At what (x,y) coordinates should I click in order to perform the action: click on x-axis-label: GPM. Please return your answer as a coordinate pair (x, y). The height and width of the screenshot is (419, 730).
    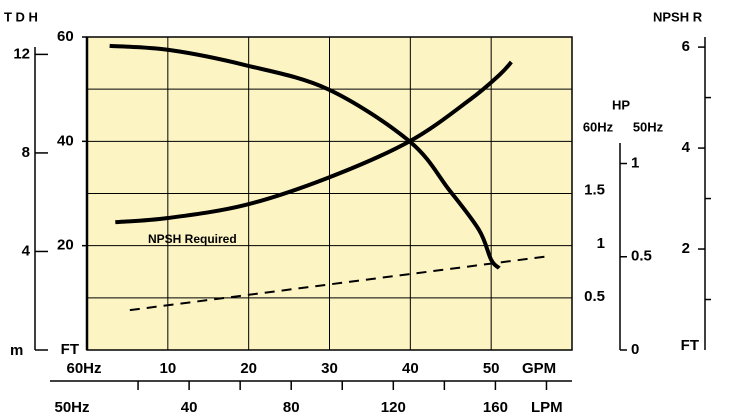
    Looking at the image, I should click on (539, 368).